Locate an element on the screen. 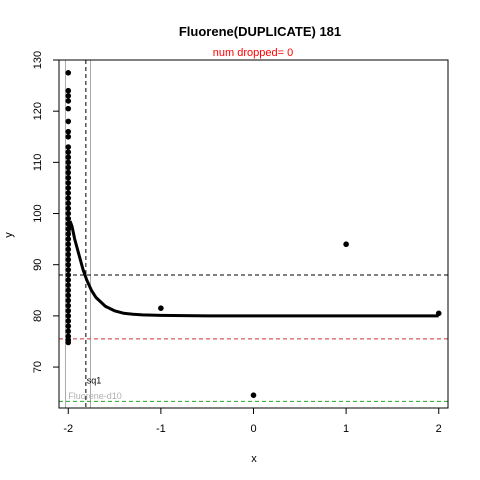 The height and width of the screenshot is (480, 480). x-tick-label-1: -1 is located at coordinates (161, 429).